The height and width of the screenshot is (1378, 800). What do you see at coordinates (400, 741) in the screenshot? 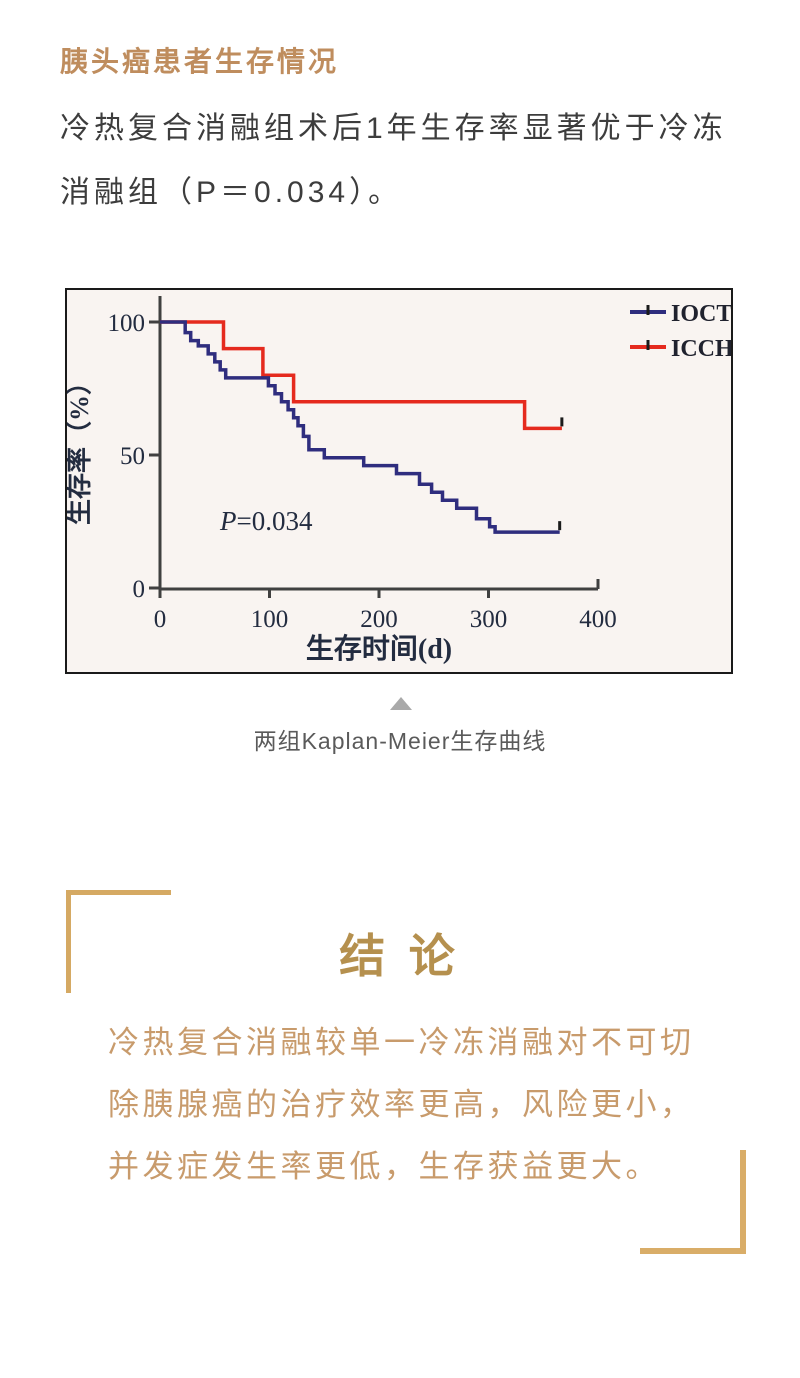
I see `figure-caption: 两组Kaplan-Meier生存曲线` at bounding box center [400, 741].